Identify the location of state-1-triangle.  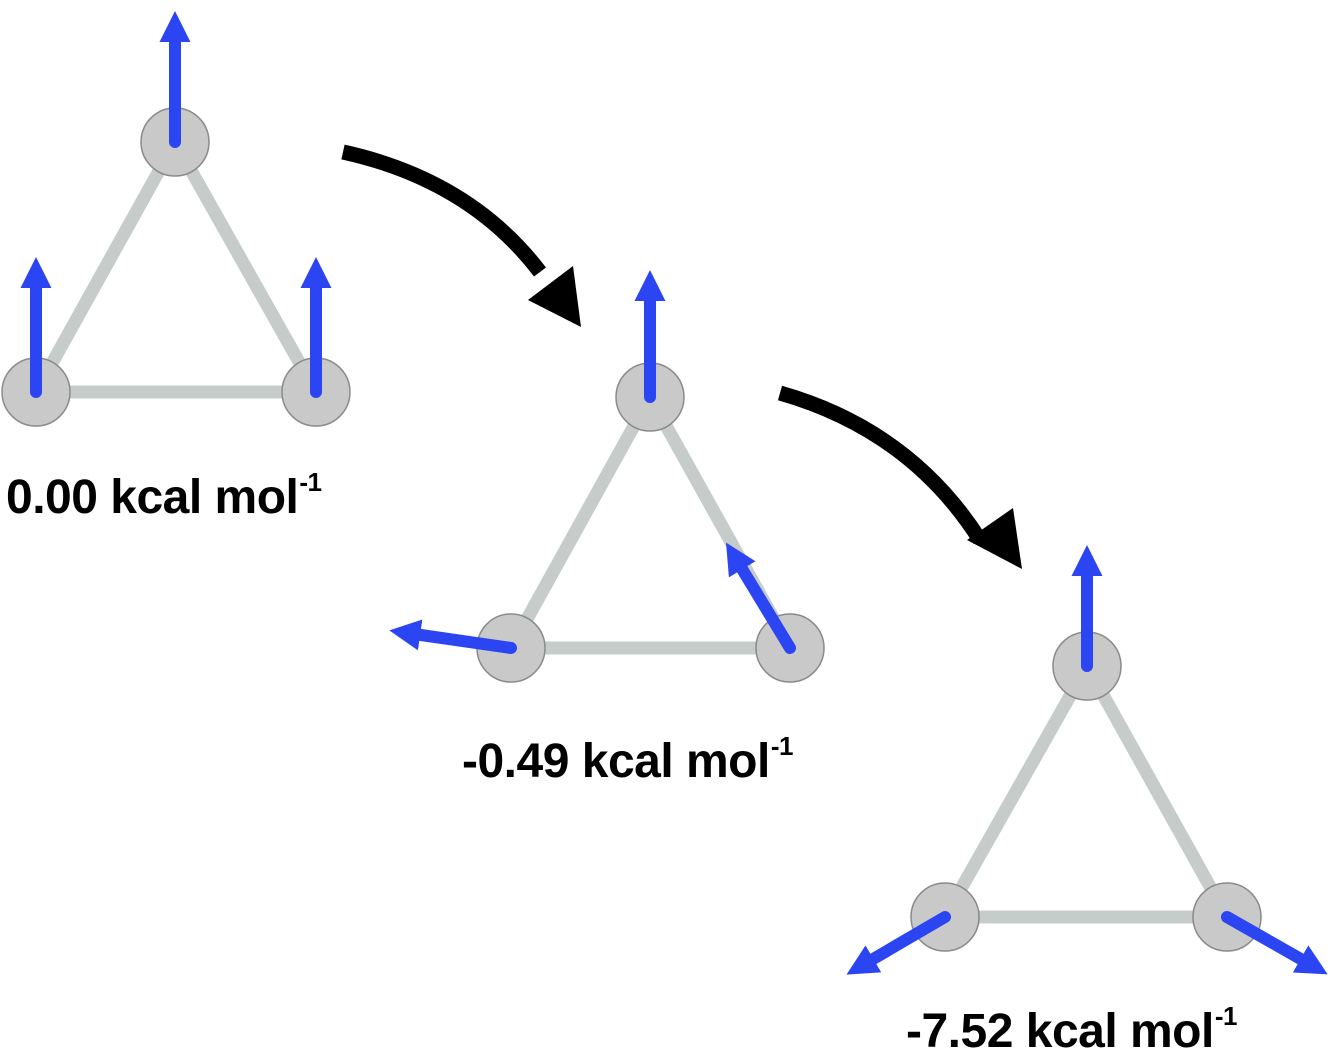
(176, 219).